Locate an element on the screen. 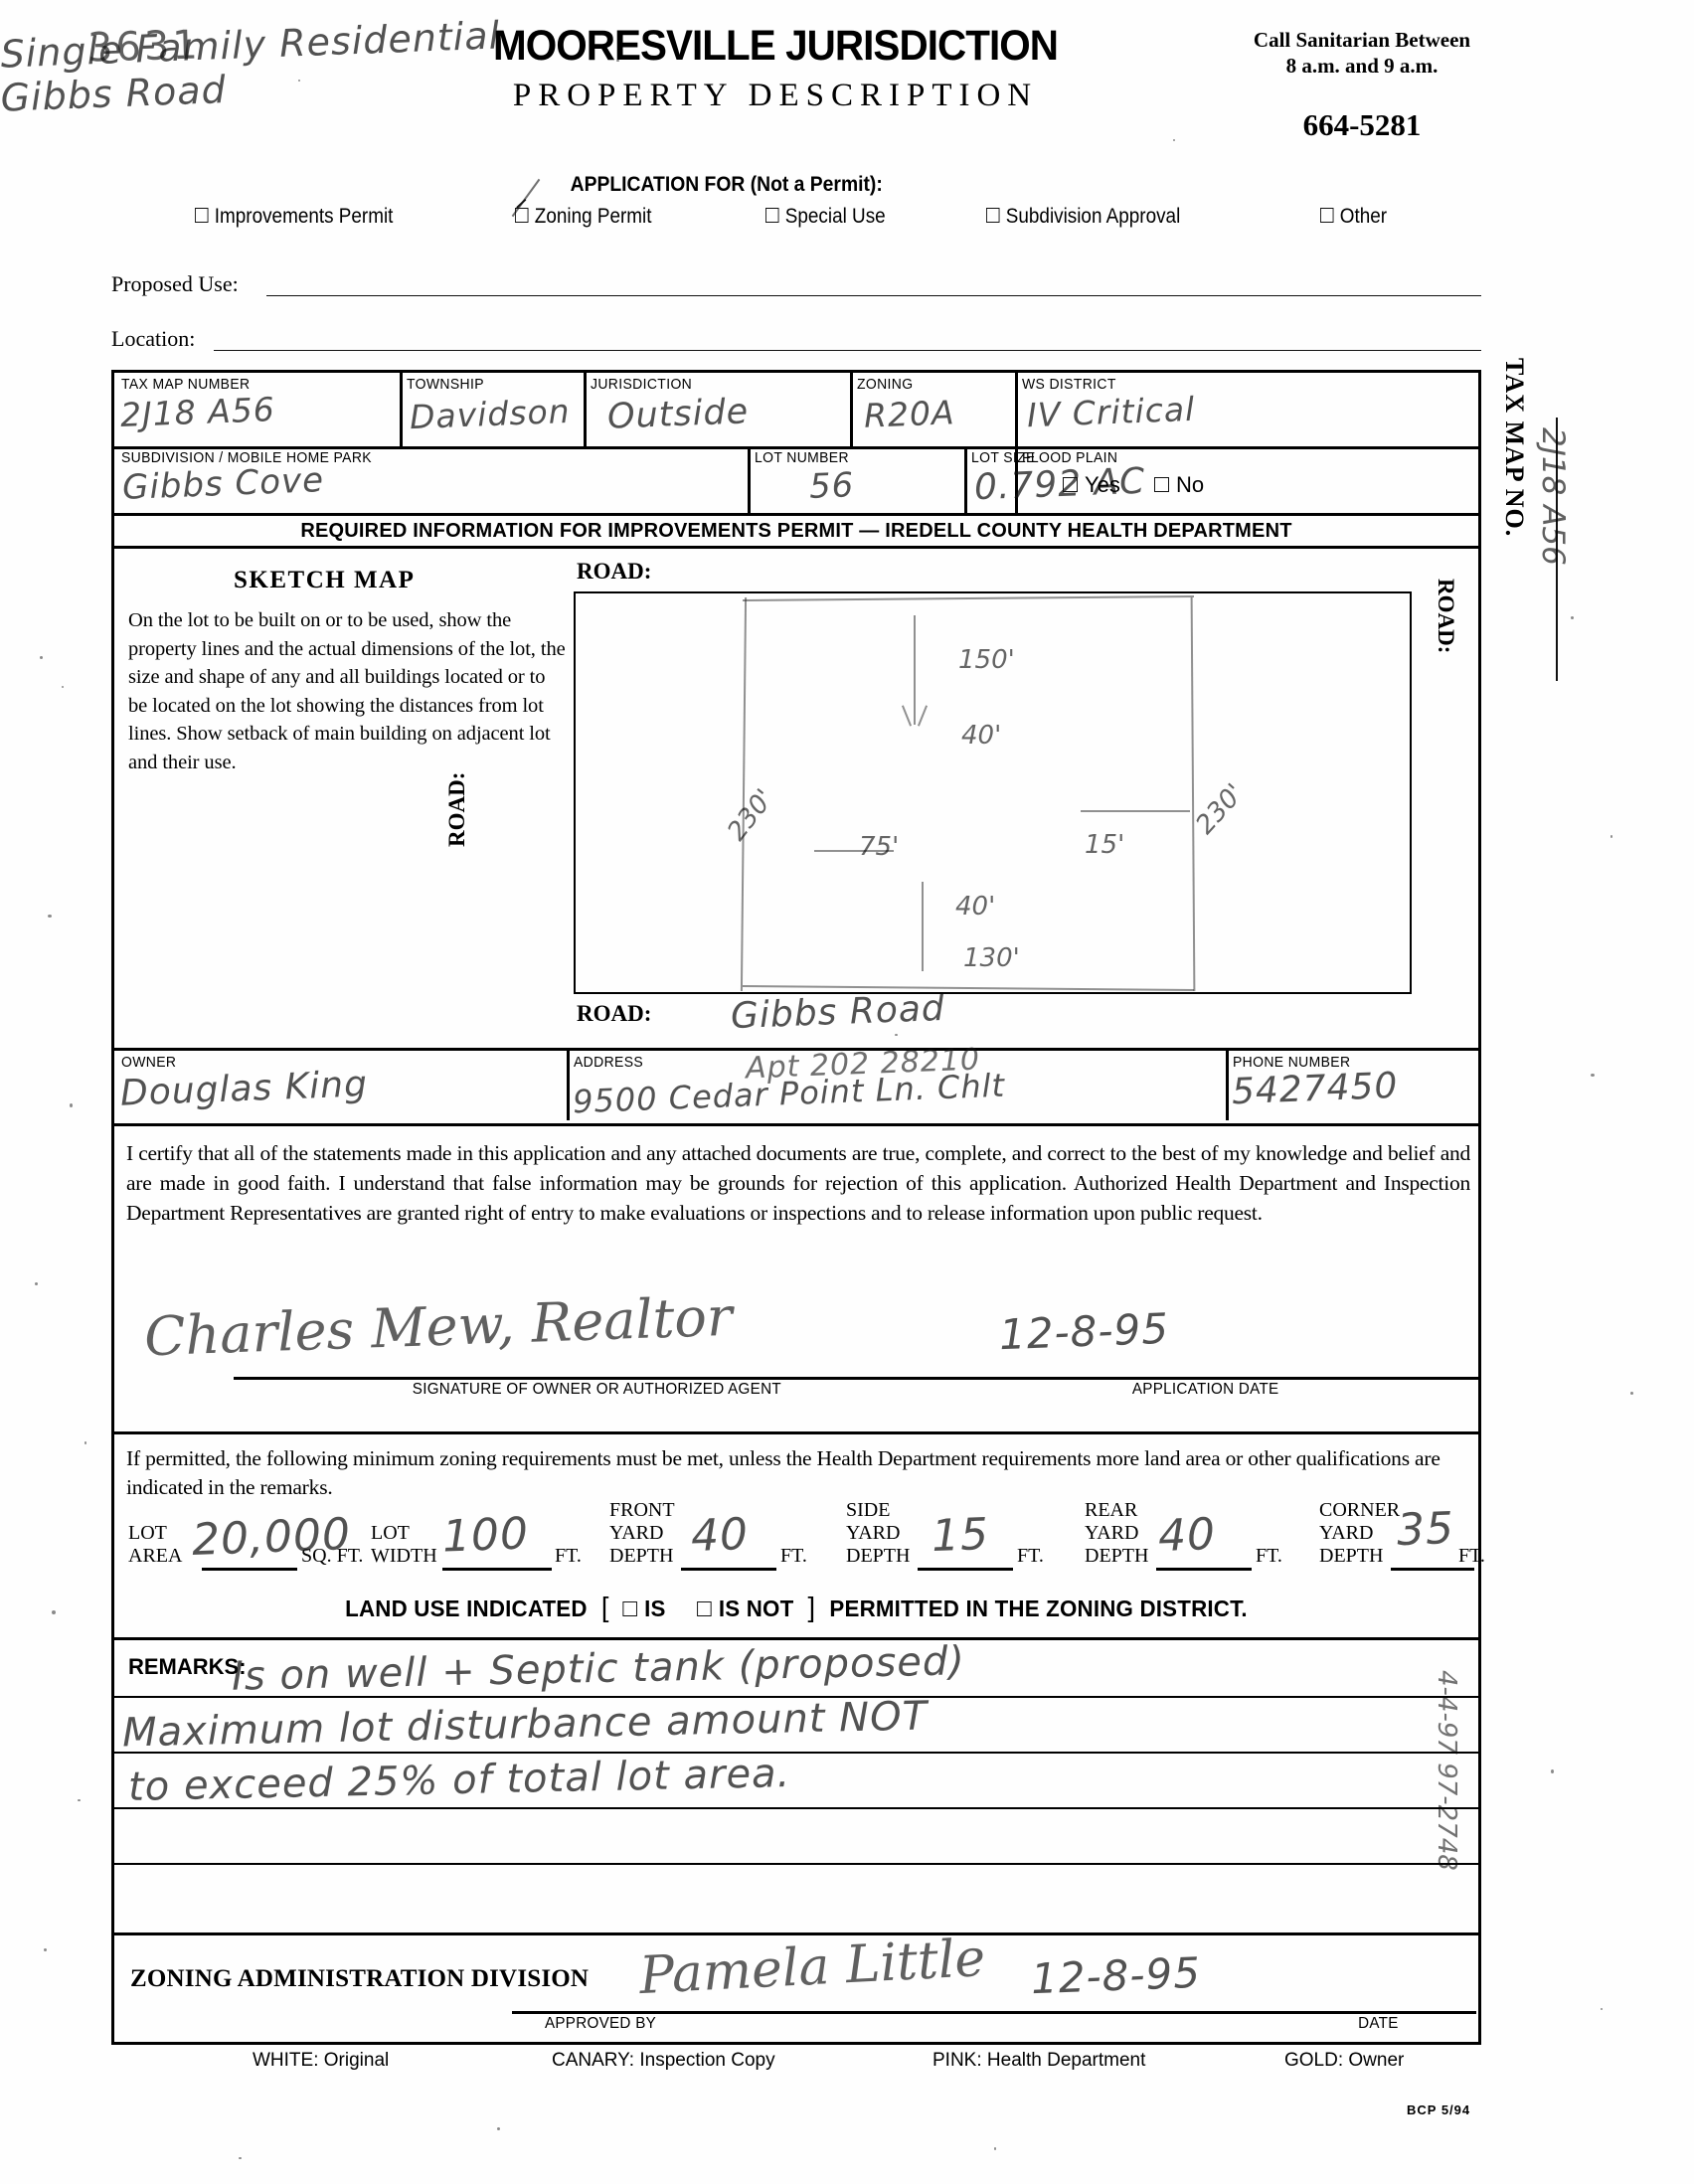 The width and height of the screenshot is (1694, 2184). field-lot-size: LOT SIZE 0.792 AC is located at coordinates (1055, 481).